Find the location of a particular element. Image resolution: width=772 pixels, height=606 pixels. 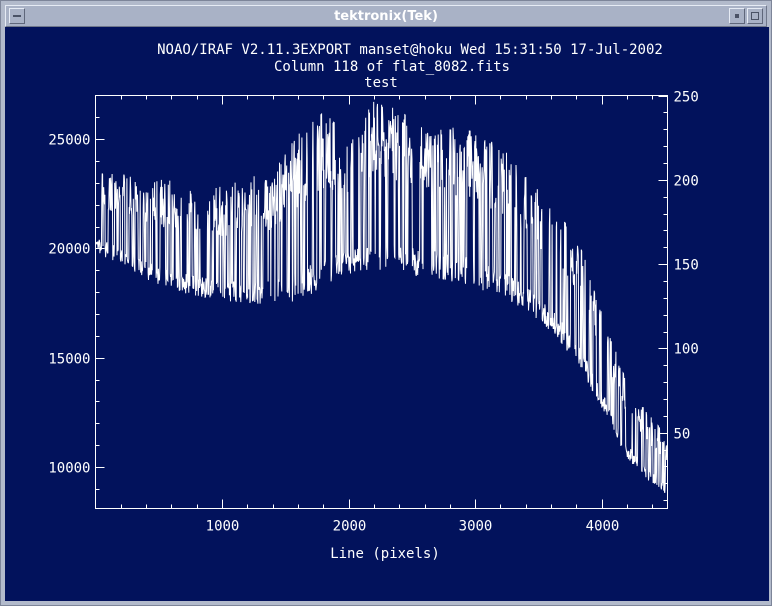

y2-tick-label: 250 is located at coordinates (686, 98).